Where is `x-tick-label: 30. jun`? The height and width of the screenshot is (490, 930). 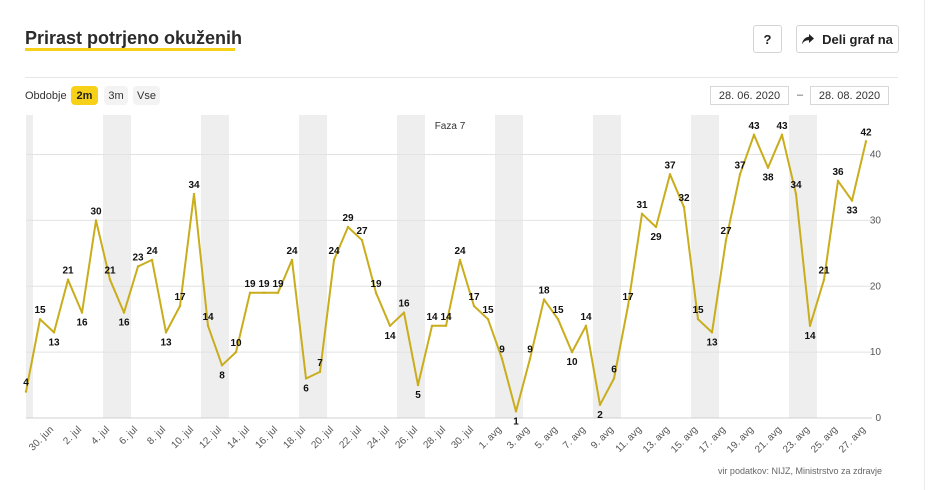 x-tick-label: 30. jun is located at coordinates (41, 438).